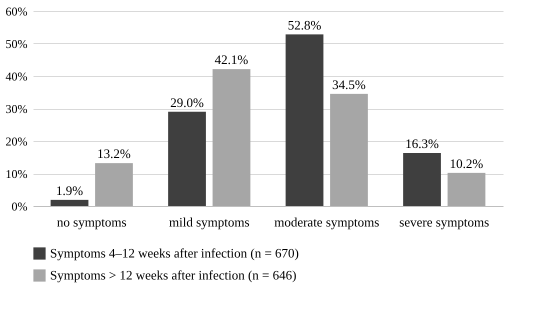  What do you see at coordinates (17, 11) in the screenshot?
I see `y-tick-label: 60%` at bounding box center [17, 11].